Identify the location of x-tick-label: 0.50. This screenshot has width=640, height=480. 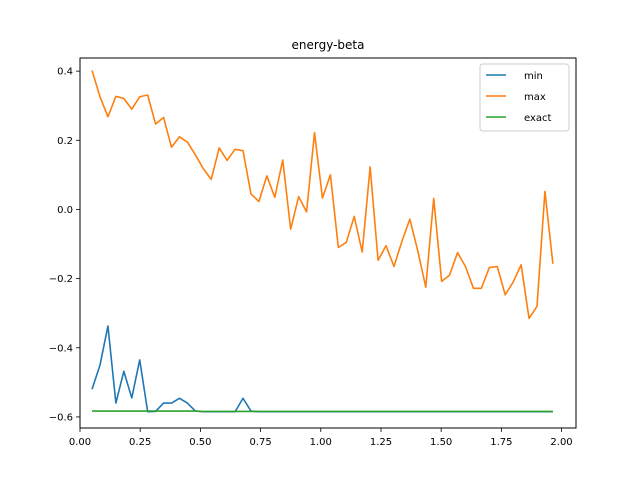
(200, 442).